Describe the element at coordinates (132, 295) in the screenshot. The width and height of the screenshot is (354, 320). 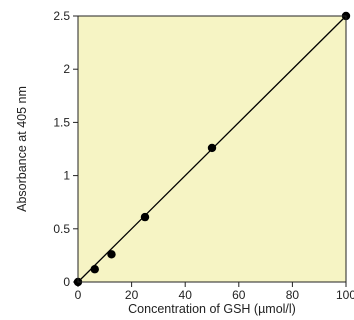
I see `x-tick-label: 20` at that location.